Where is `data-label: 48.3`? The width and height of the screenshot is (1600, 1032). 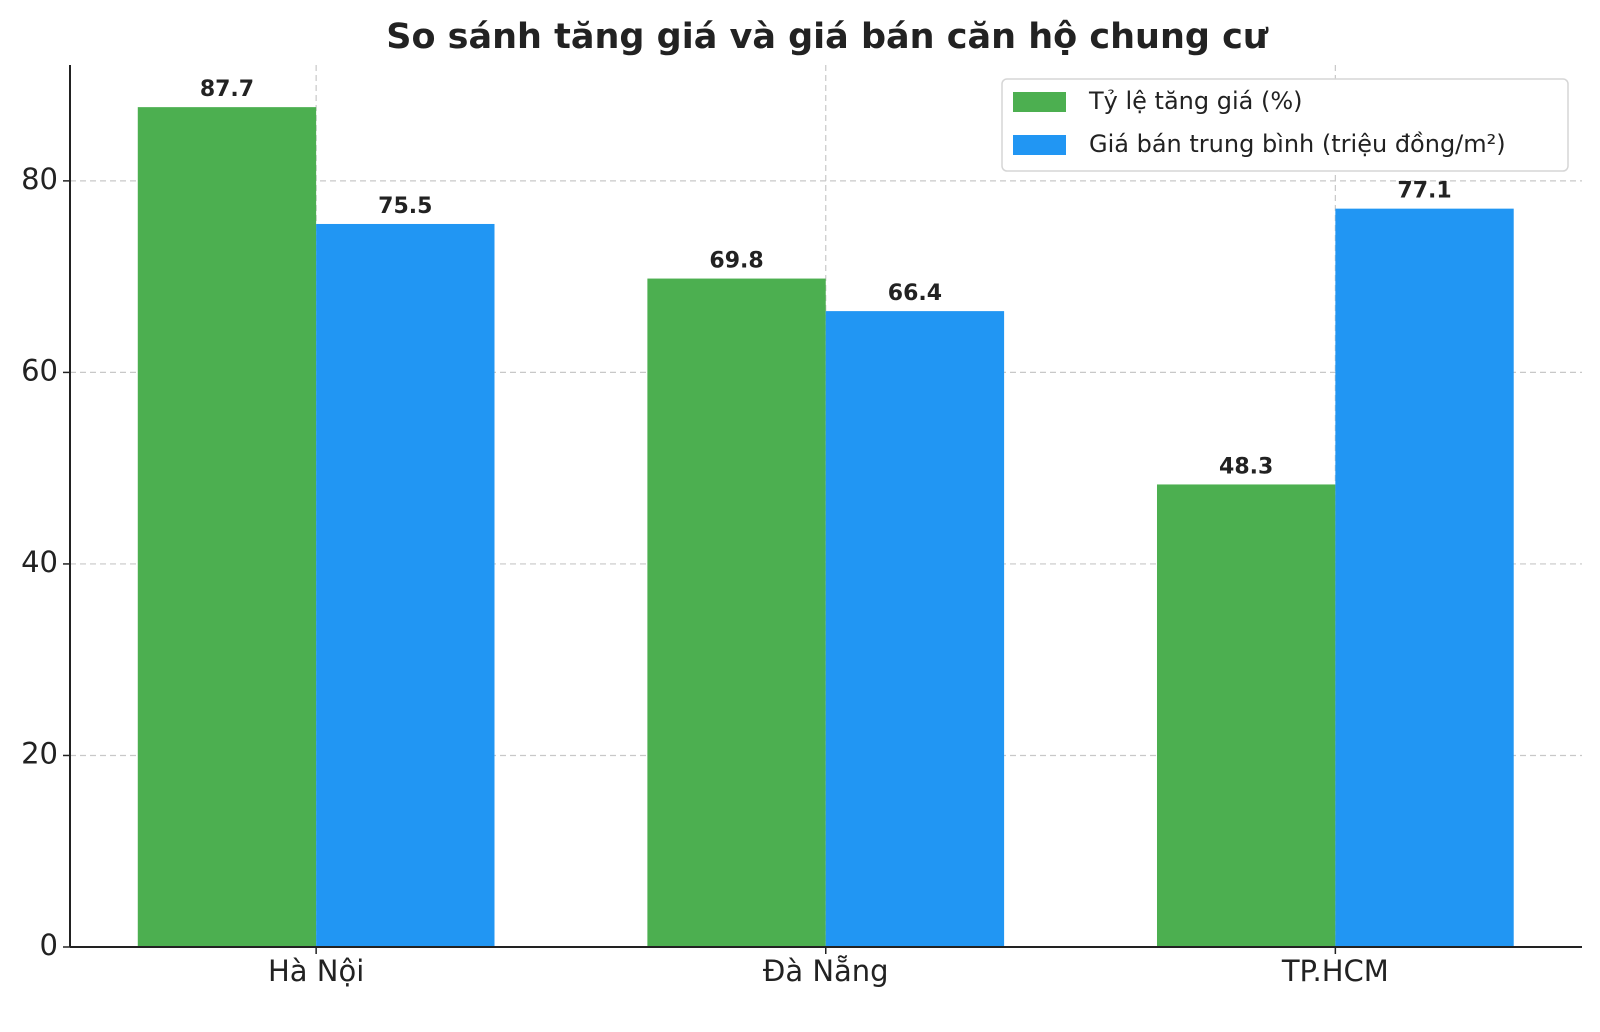 data-label: 48.3 is located at coordinates (1246, 466).